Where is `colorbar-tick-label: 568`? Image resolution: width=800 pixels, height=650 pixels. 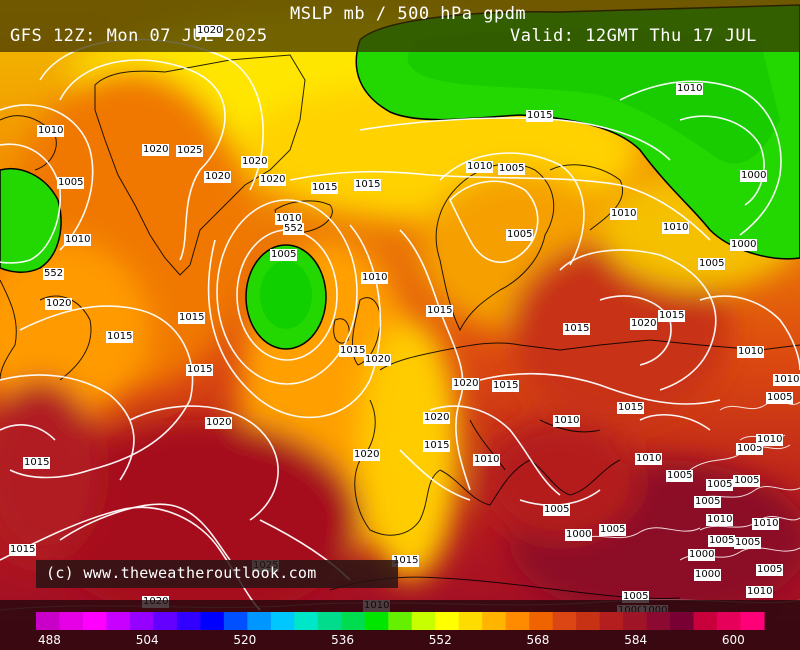 colorbar-tick-label: 568 is located at coordinates (538, 640).